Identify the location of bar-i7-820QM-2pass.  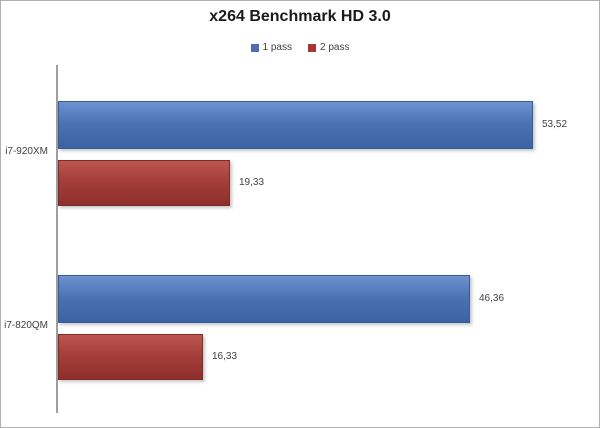
(130, 357).